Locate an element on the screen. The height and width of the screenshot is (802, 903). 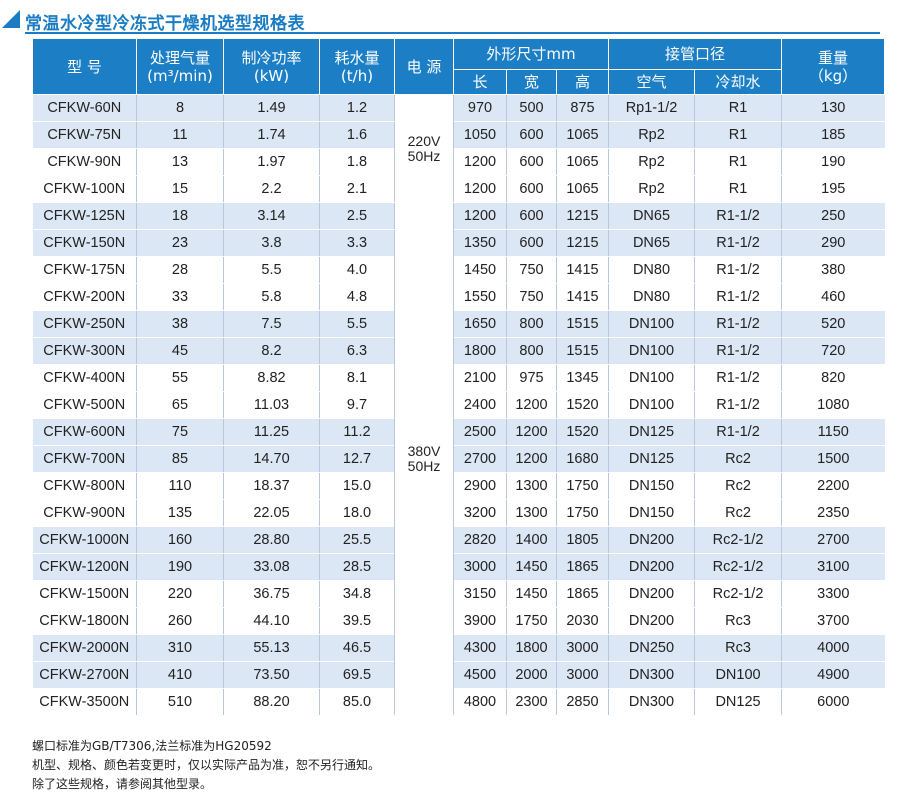
cell-width: 500 is located at coordinates (531, 108).